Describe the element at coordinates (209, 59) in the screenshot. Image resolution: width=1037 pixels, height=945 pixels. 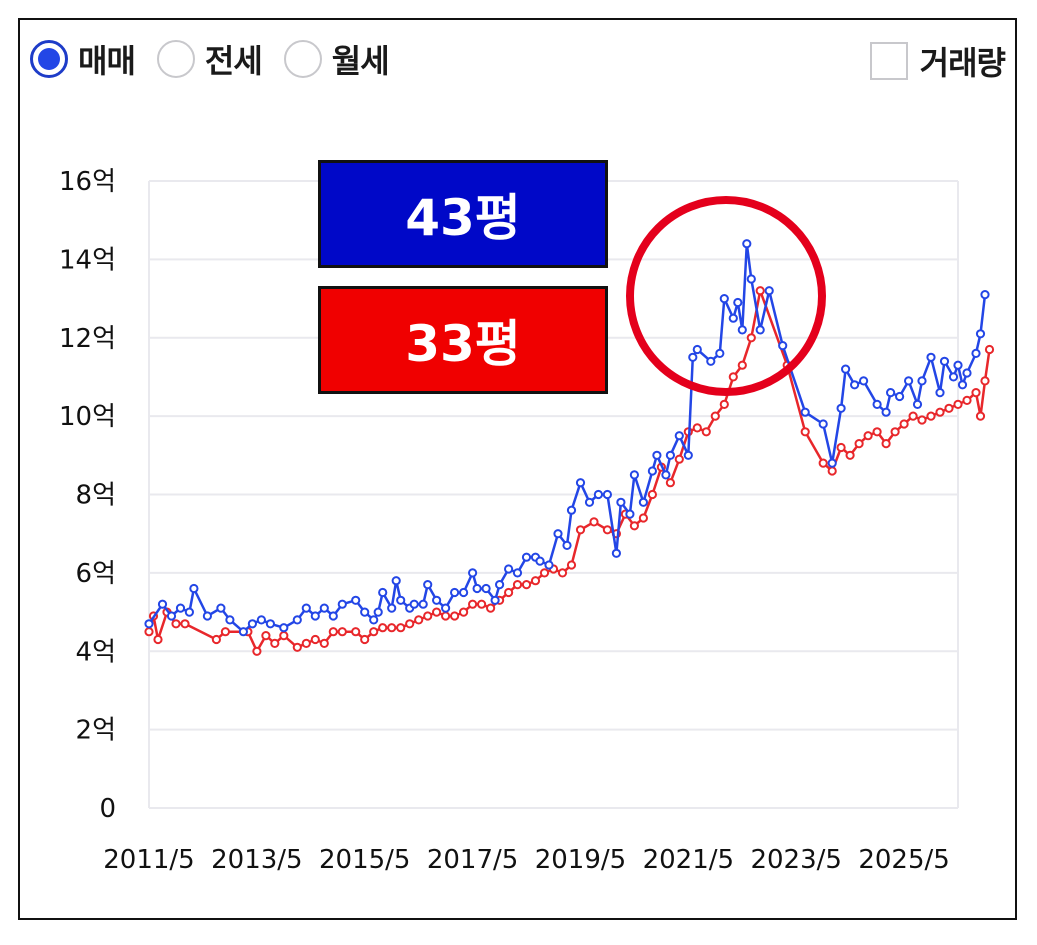
I see `tab-jeonse: 전세` at that location.